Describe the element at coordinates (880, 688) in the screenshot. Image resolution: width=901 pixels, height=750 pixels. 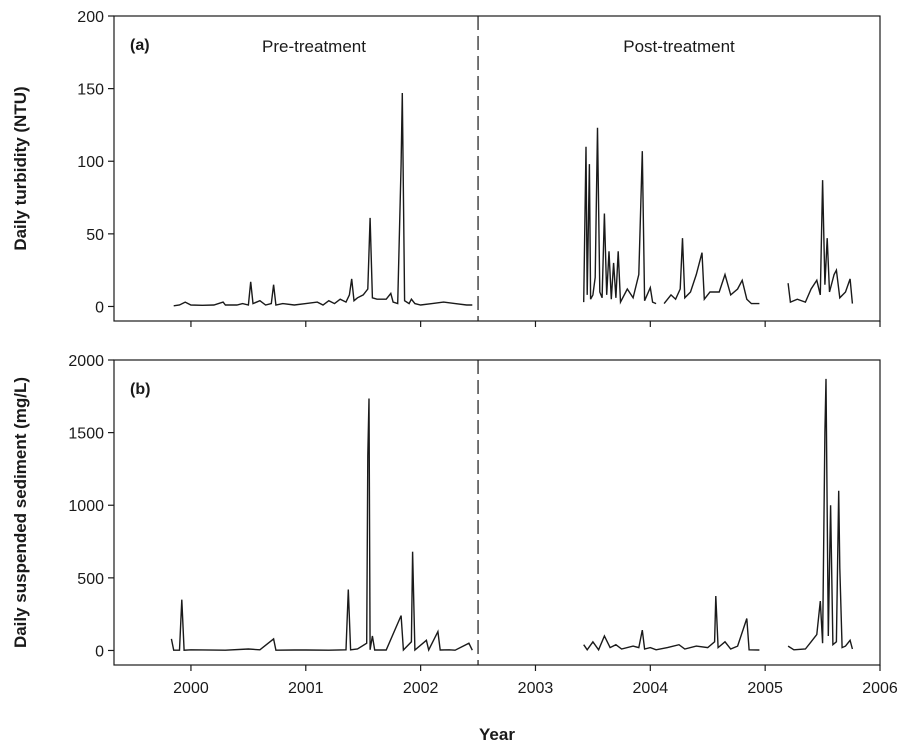
I see `x-tick-label: 2006` at that location.